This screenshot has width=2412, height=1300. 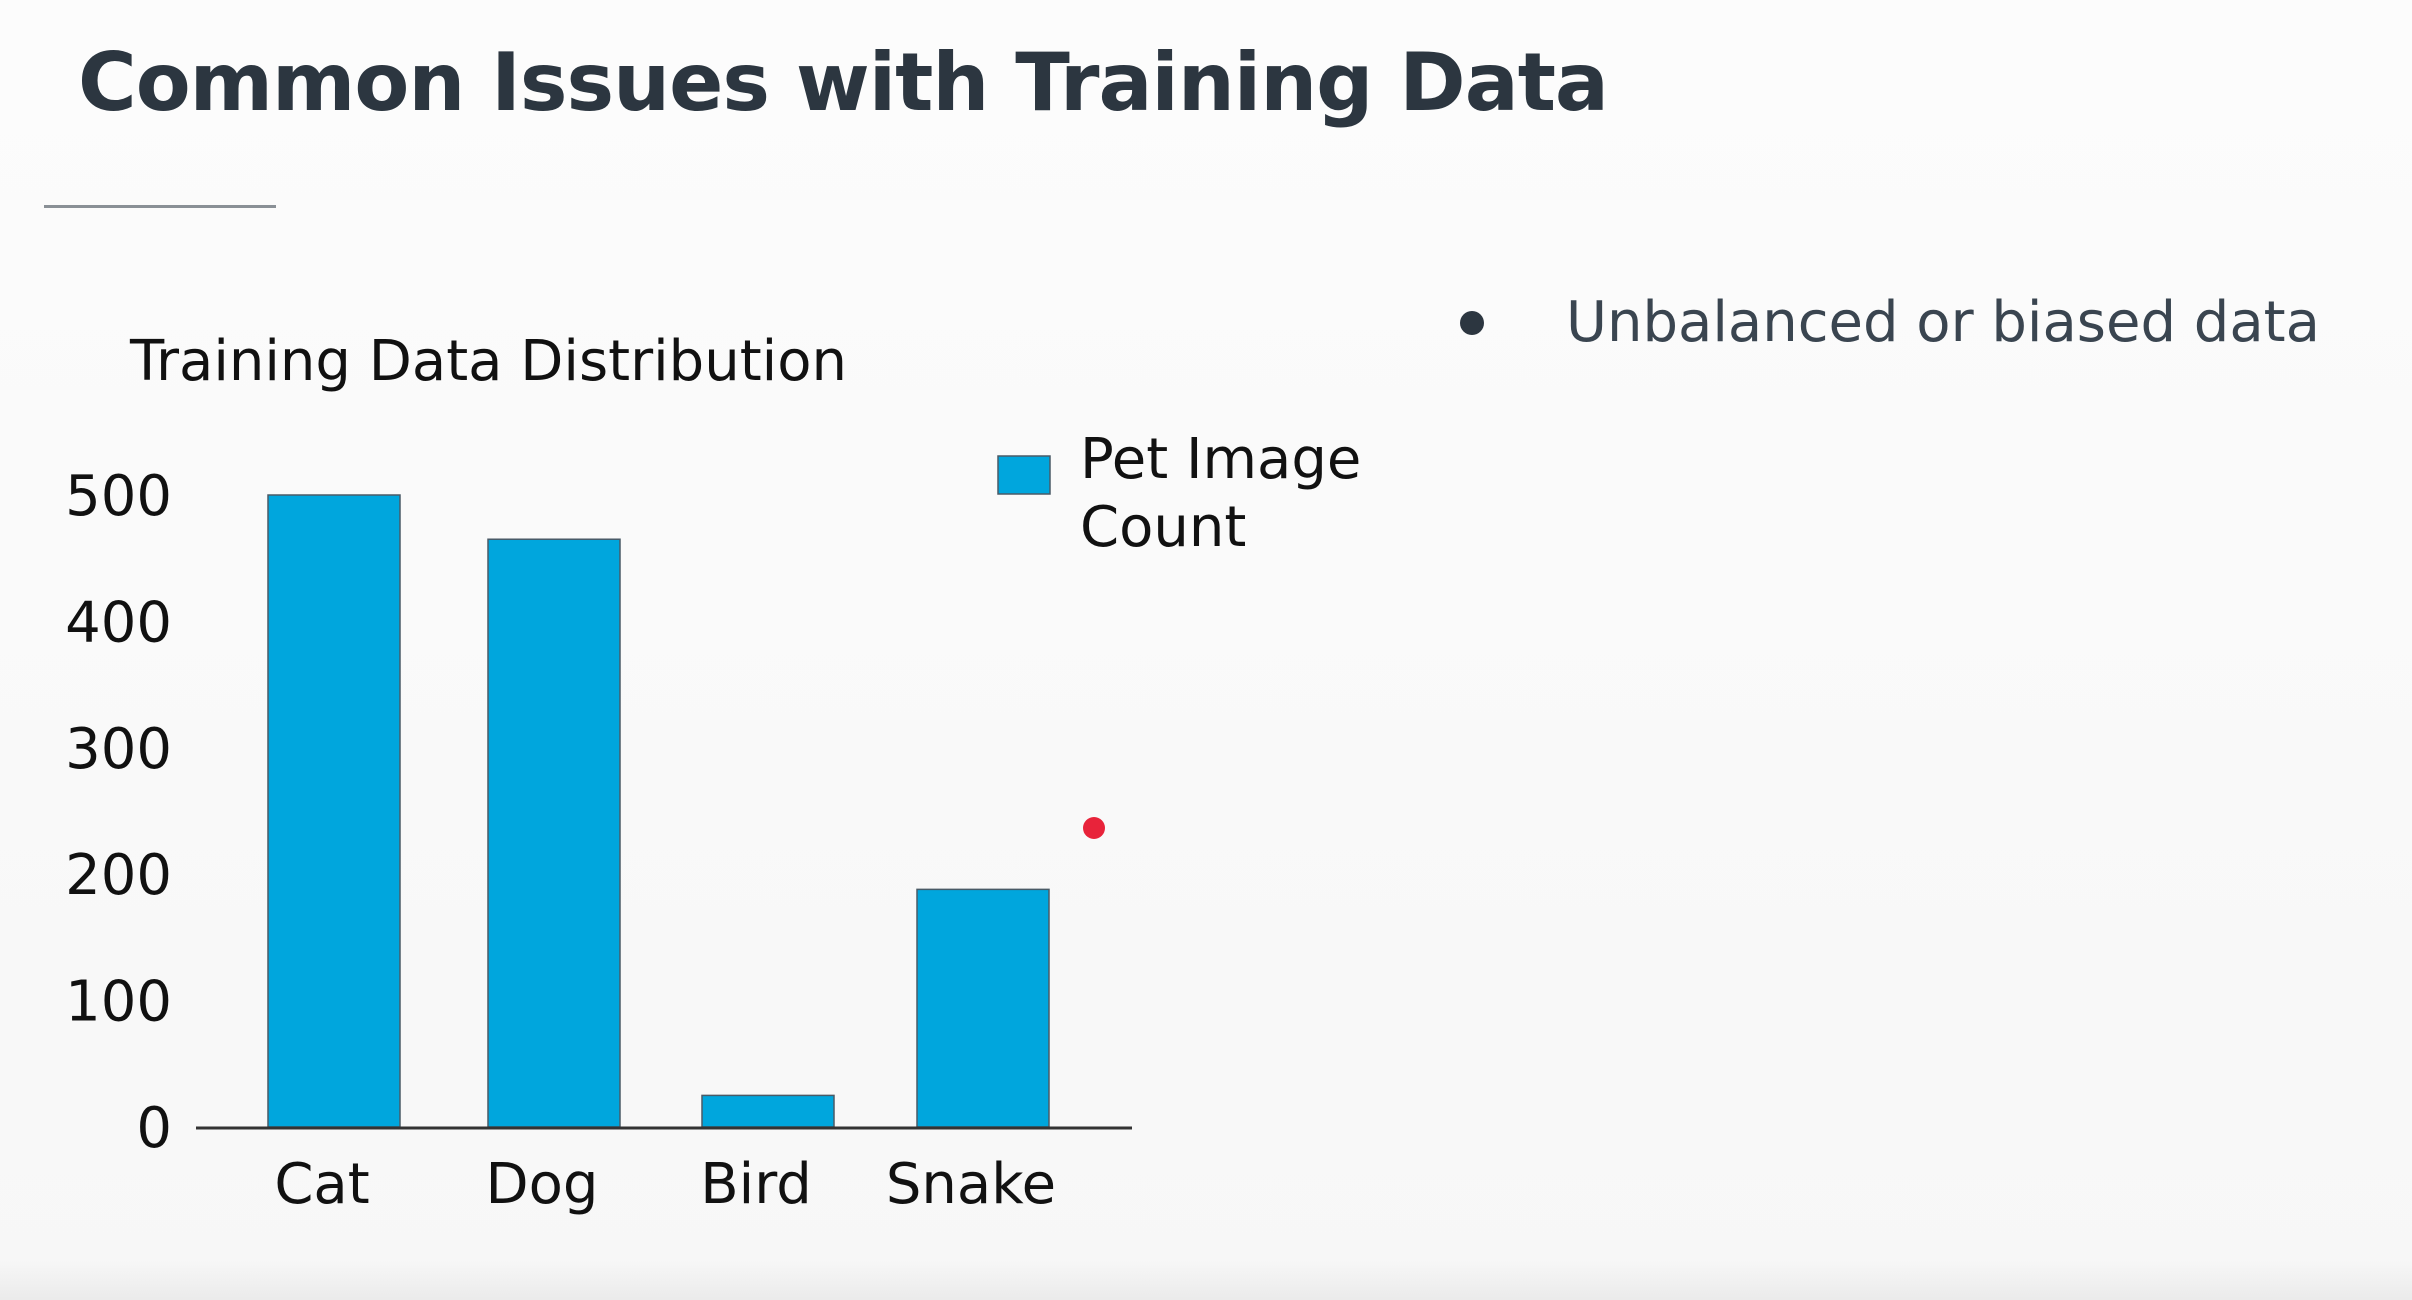 I want to click on y-tick-label: 200, so click(x=118, y=875).